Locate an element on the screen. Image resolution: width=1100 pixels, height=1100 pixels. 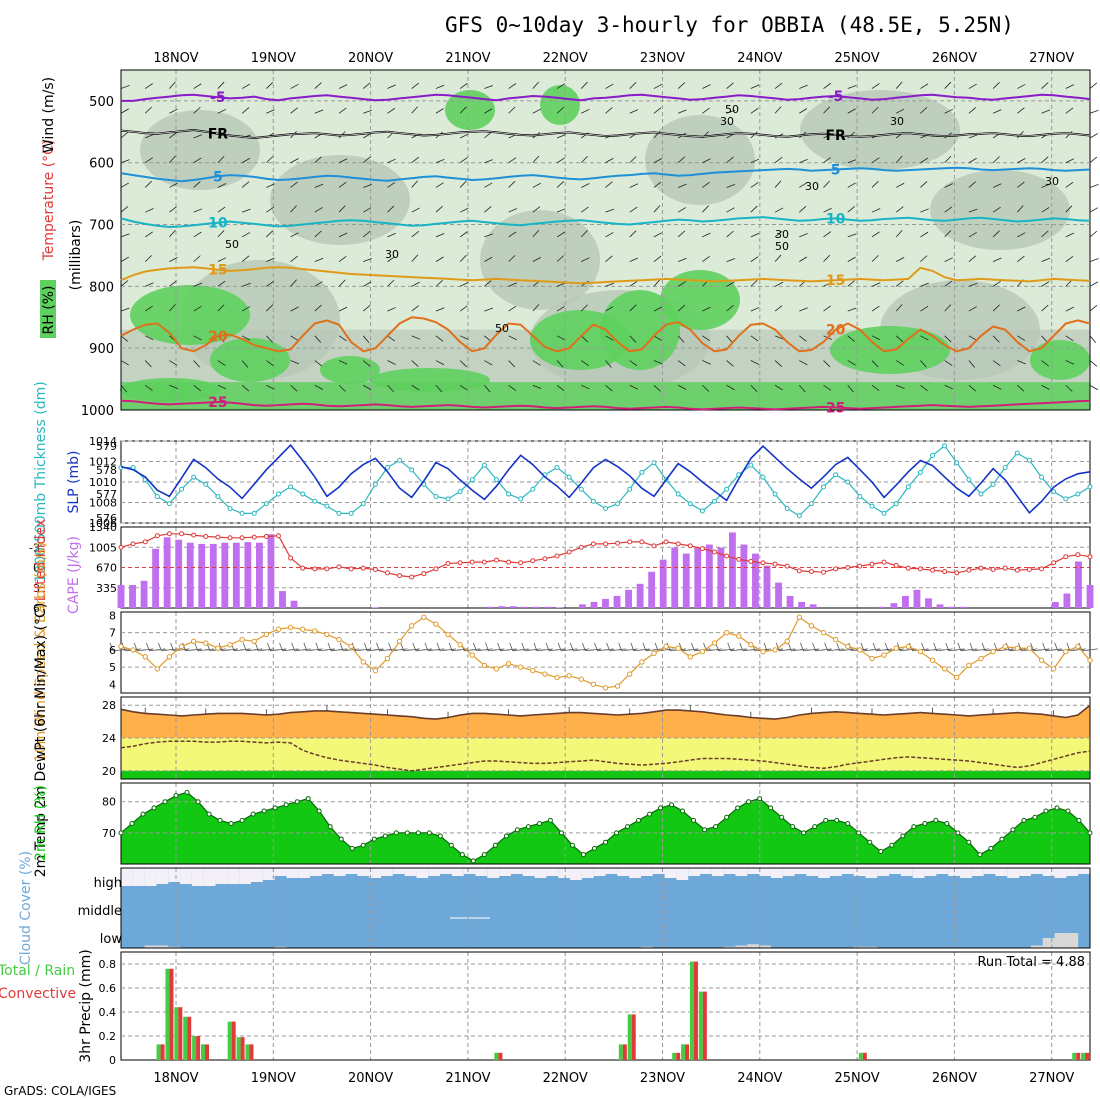
rh-contour-label: 50 is located at coordinates (502, 328).